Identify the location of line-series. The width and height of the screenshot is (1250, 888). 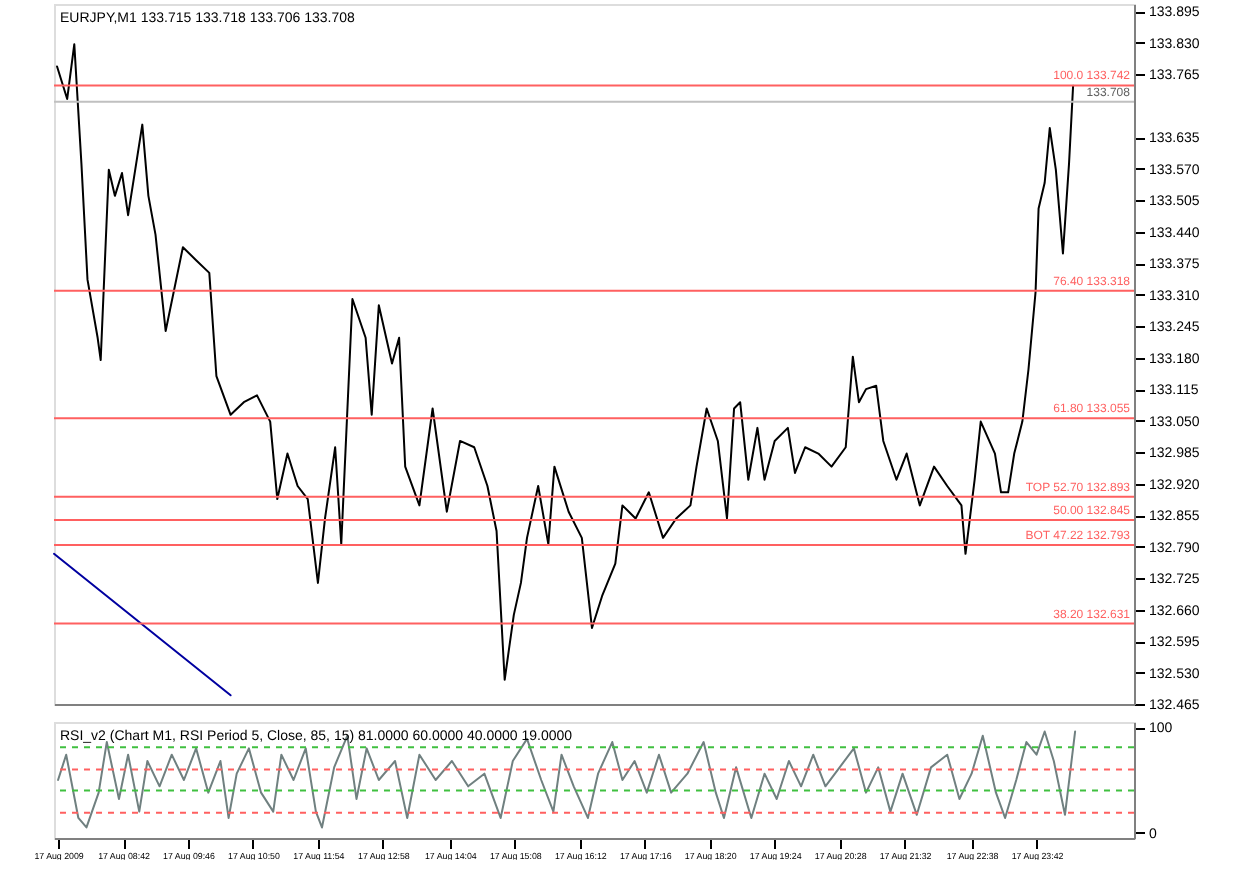
(567, 779).